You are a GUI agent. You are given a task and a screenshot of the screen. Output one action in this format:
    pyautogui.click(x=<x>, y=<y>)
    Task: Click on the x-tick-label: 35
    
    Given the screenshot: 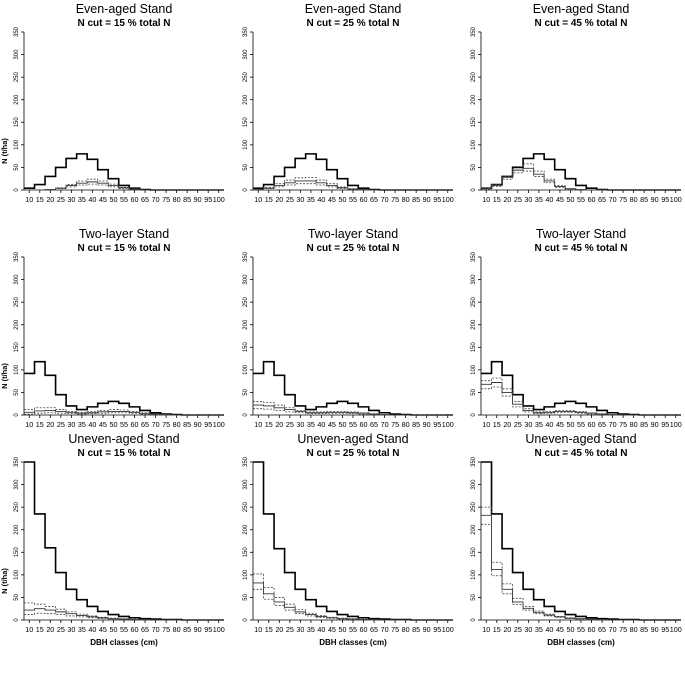 What is the action you would take?
    pyautogui.click(x=82, y=199)
    